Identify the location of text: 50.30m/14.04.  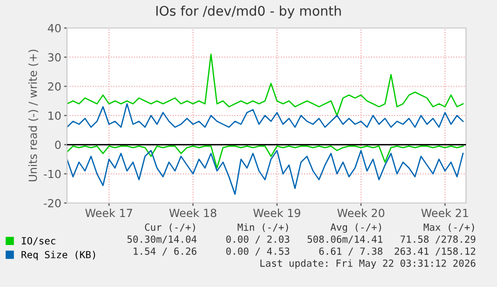
(162, 239).